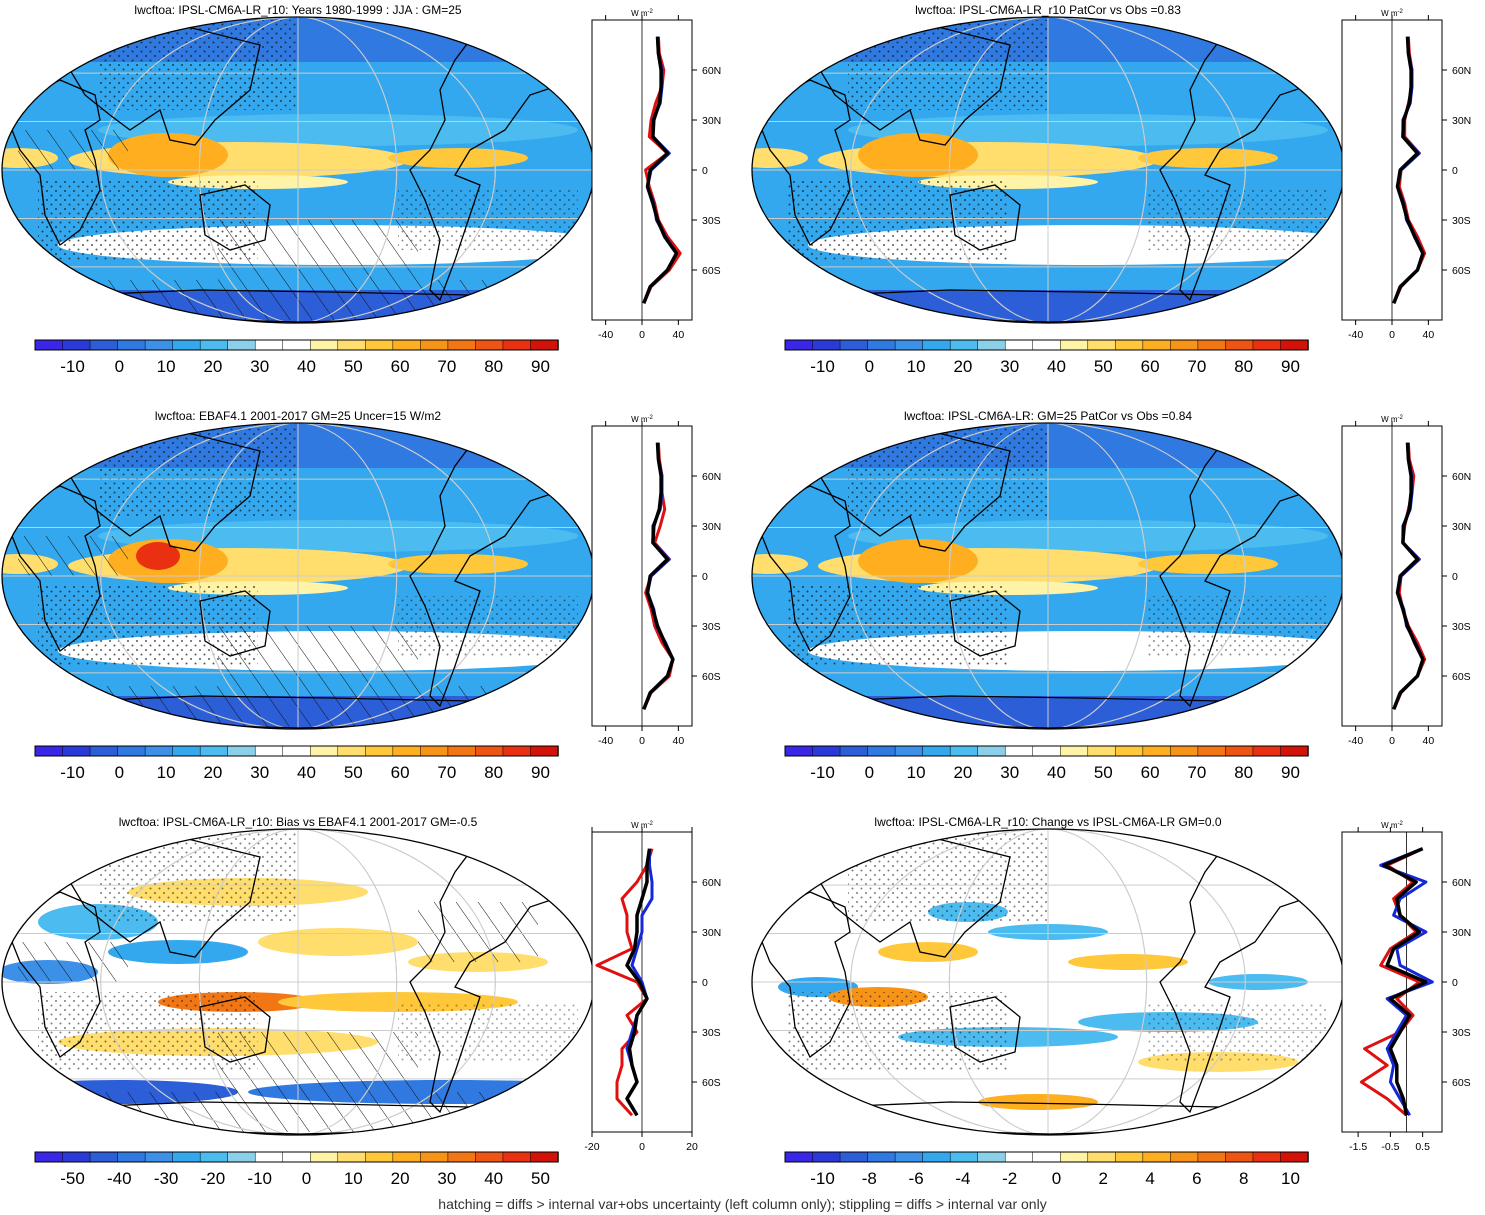 Image resolution: width=1485 pixels, height=1215 pixels. What do you see at coordinates (1389, 13) in the screenshot?
I see `profile-unit-base: W m` at bounding box center [1389, 13].